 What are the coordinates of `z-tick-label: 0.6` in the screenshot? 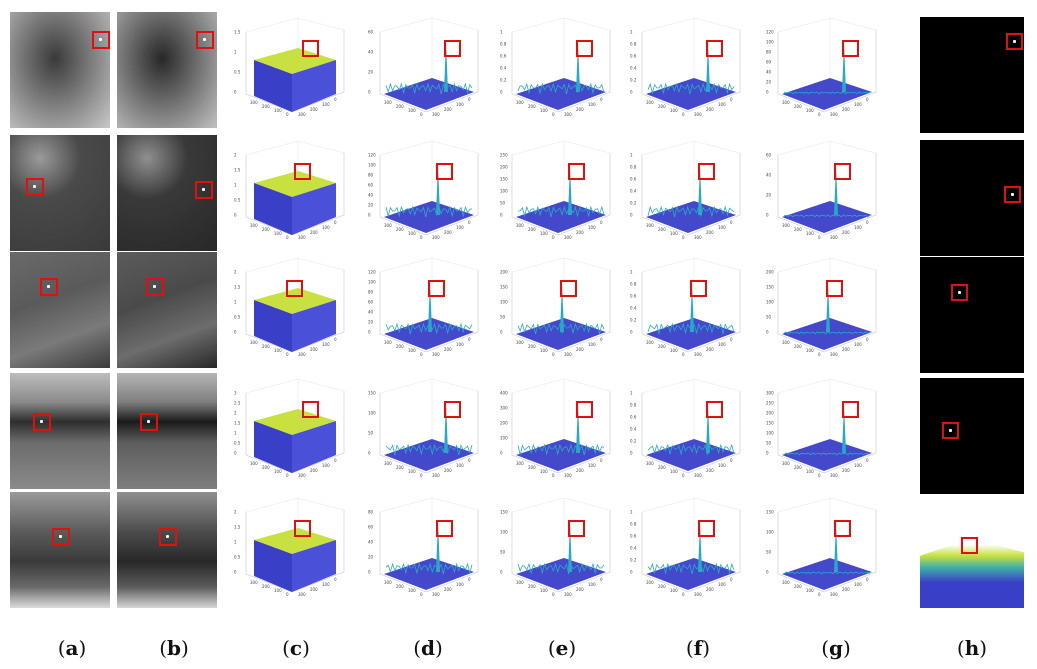 It's located at (633, 536).